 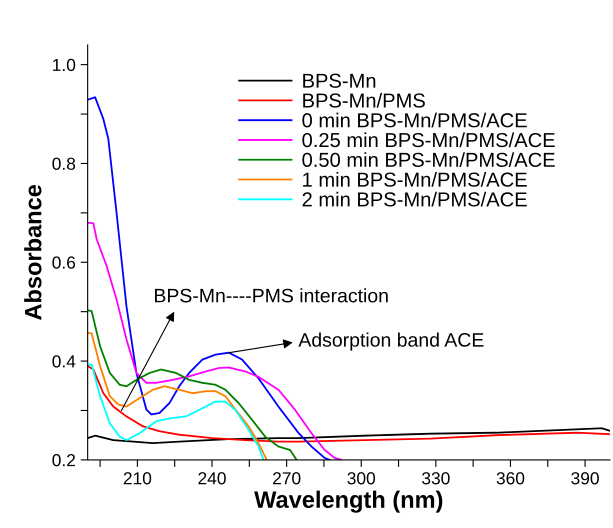 I want to click on x-tick-label: 300, so click(x=361, y=478).